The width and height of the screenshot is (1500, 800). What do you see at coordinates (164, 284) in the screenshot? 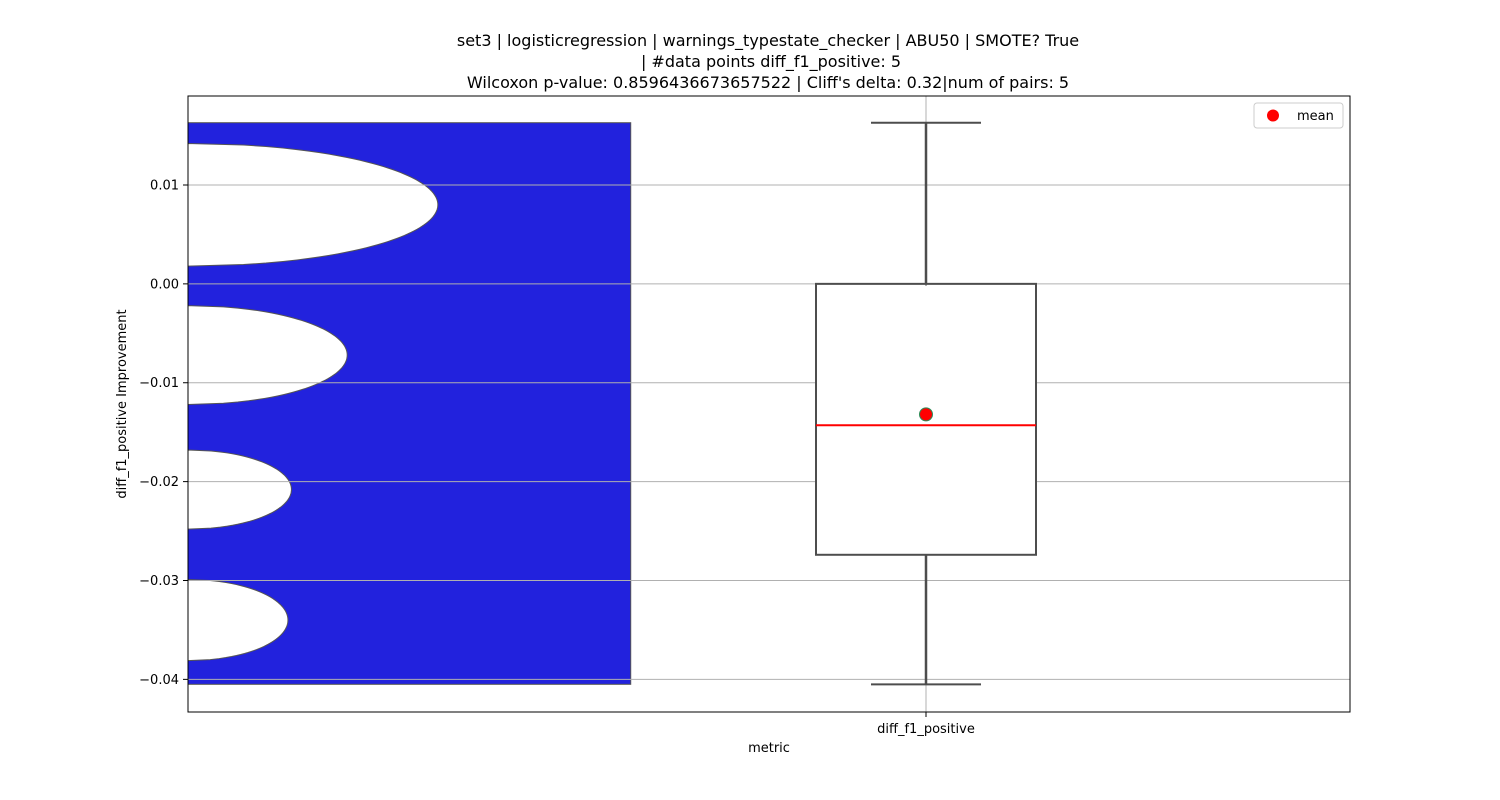
I see `y-tick-label-1: 0.00` at bounding box center [164, 284].